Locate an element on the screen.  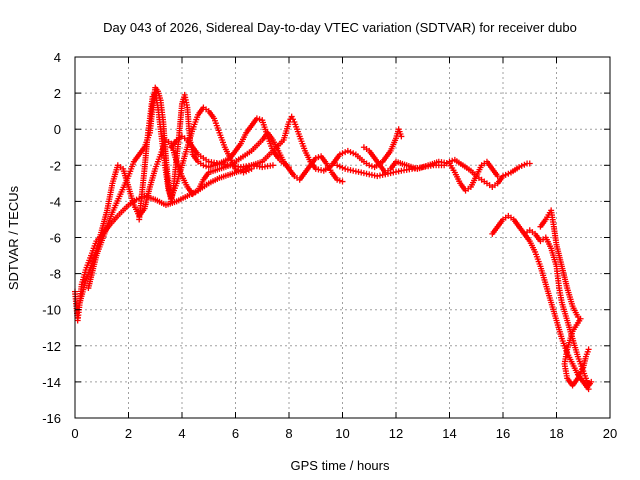
y-tick-label: -14 is located at coordinates (51, 382).